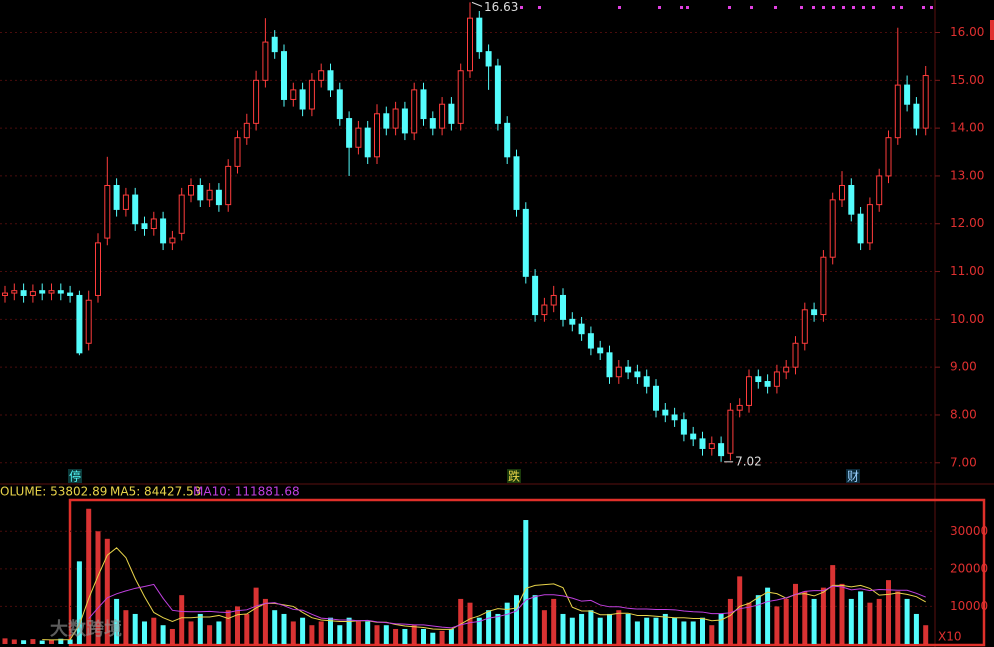 The image size is (994, 647). Describe the element at coordinates (507, 606) in the screenshot. I see `ma-line` at that location.